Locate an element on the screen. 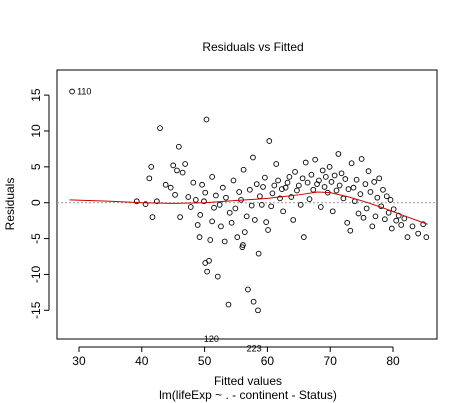 Image resolution: width=474 pixels, height=403 pixels. outlier-label: 223 is located at coordinates (254, 348).